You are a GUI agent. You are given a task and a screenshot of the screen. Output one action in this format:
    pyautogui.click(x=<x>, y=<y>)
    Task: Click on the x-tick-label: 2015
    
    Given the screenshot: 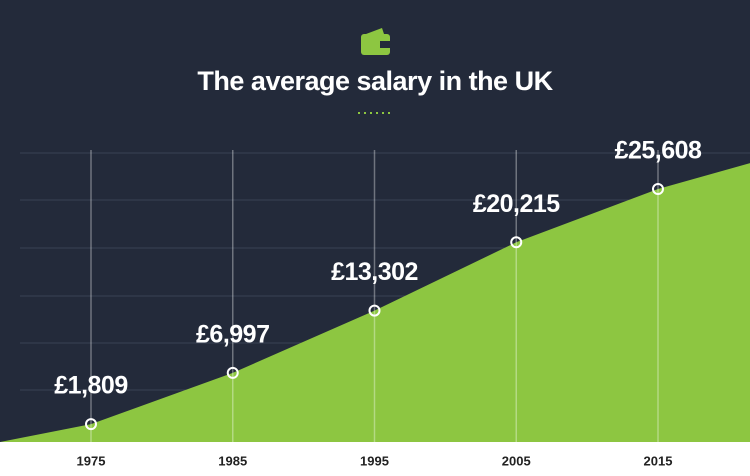 What is the action you would take?
    pyautogui.click(x=658, y=460)
    